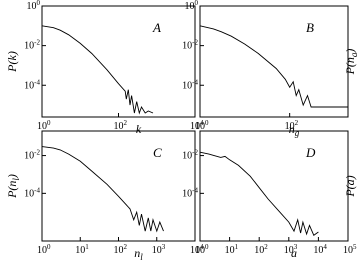 The height and width of the screenshot is (260, 357). What do you see at coordinates (157, 152) in the screenshot?
I see `panel-label: C` at bounding box center [157, 152].